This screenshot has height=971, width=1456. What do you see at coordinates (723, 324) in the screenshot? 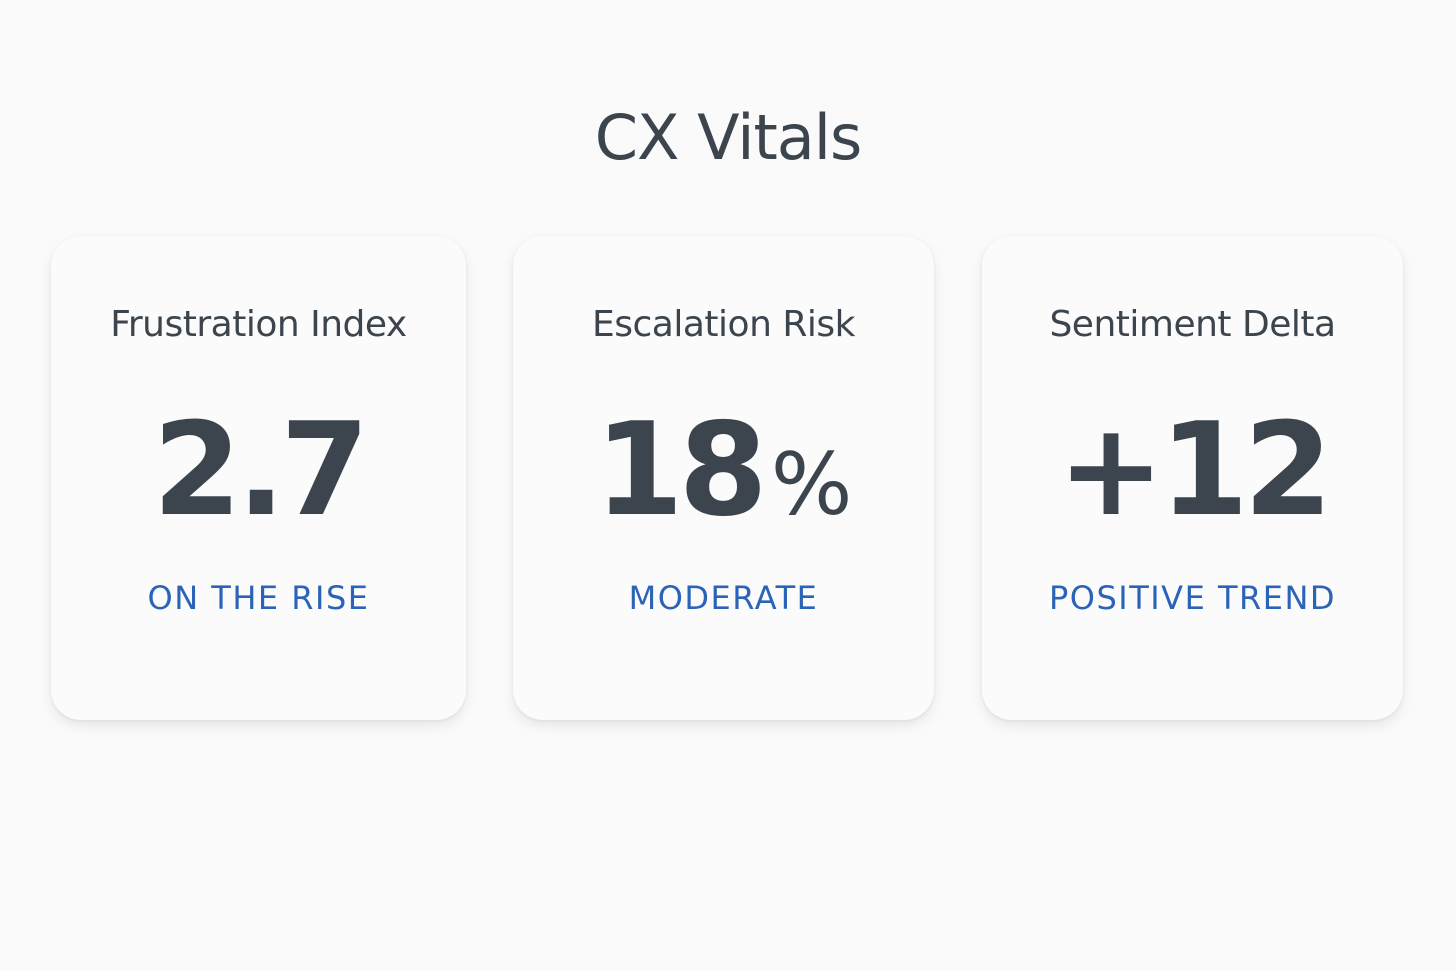
I see `card-title: Escalation Risk` at bounding box center [723, 324].